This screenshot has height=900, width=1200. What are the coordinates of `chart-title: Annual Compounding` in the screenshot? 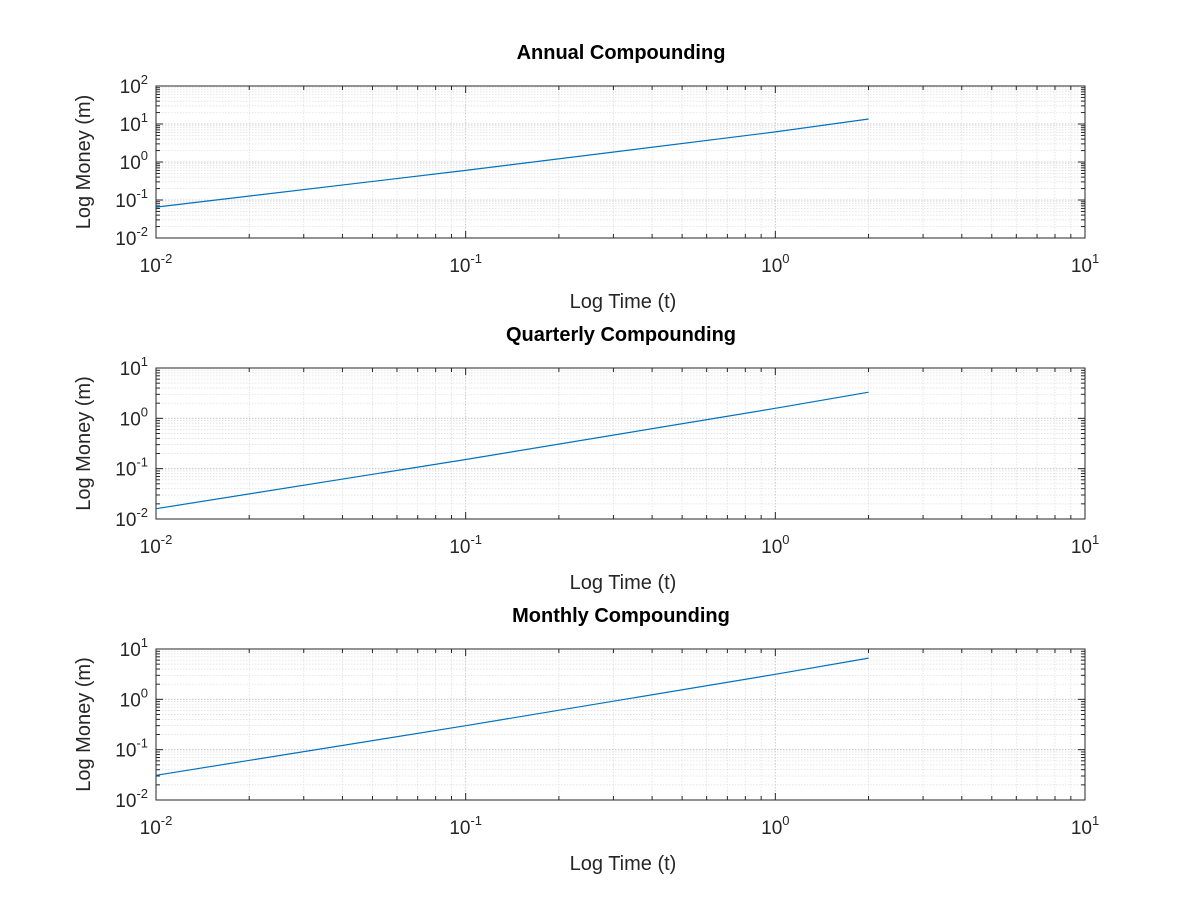 It's located at (621, 53).